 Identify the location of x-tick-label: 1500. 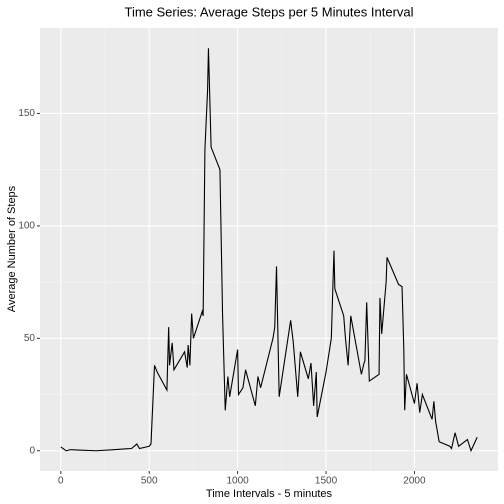
(326, 481).